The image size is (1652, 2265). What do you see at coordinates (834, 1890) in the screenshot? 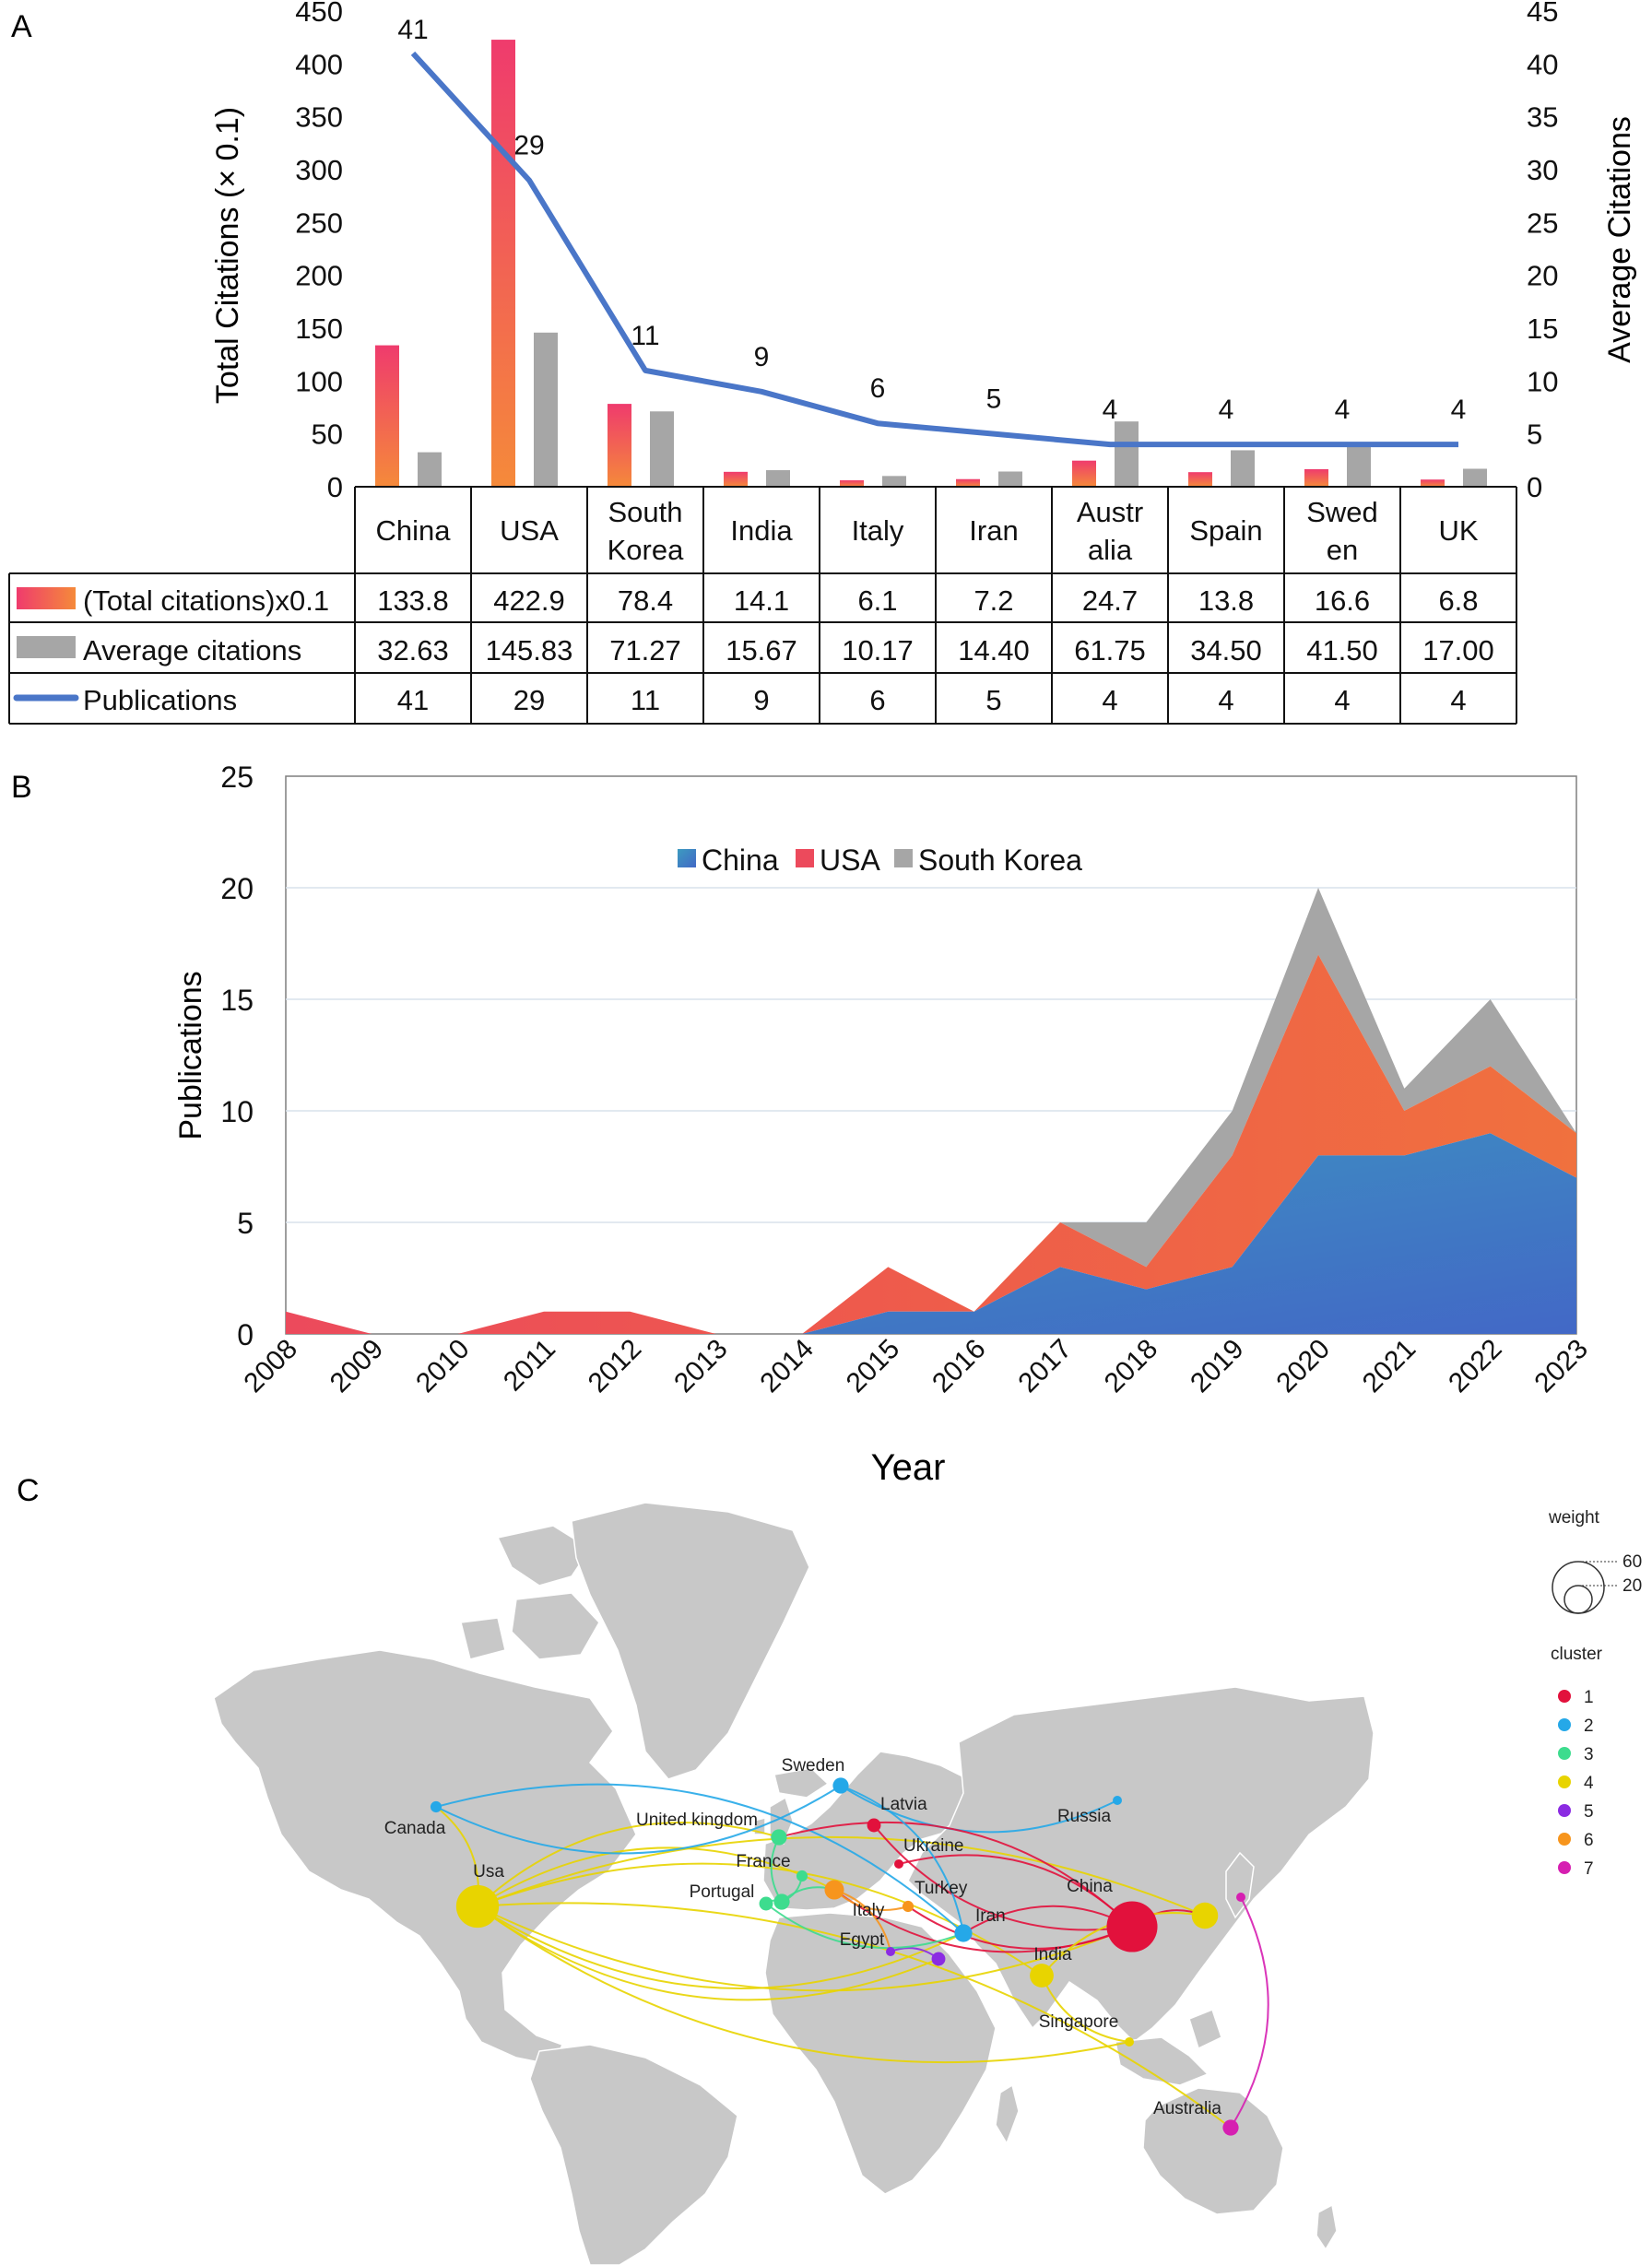
I see `c-node-italy` at bounding box center [834, 1890].